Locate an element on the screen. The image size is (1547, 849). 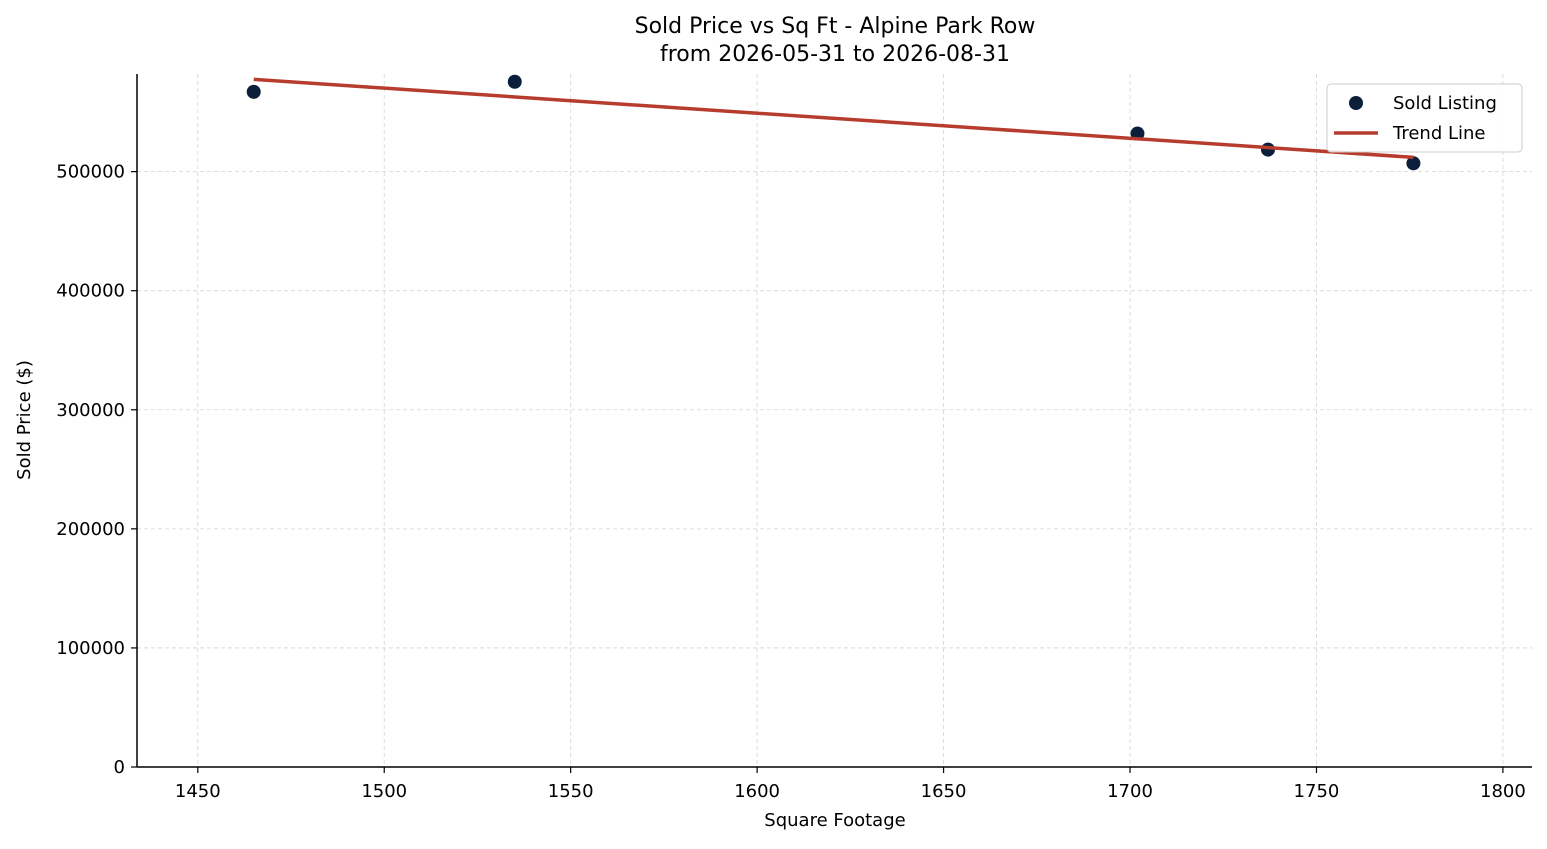
x-tick-label: 1500 is located at coordinates (384, 791).